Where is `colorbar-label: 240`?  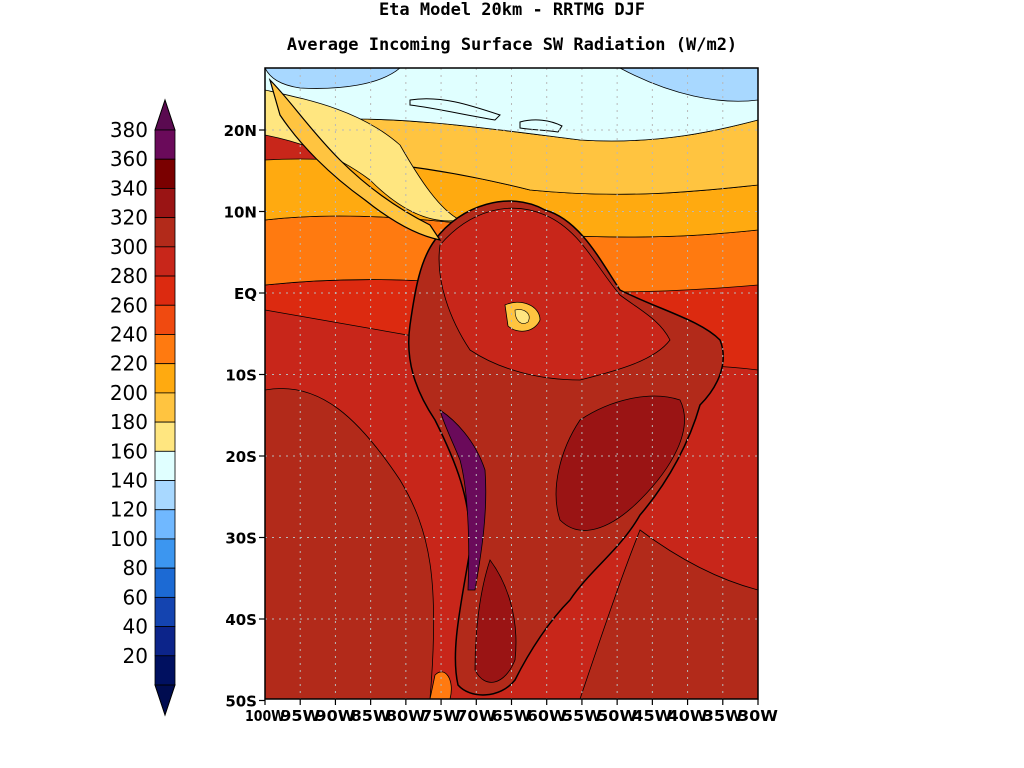
colorbar-label: 240 is located at coordinates (129, 334).